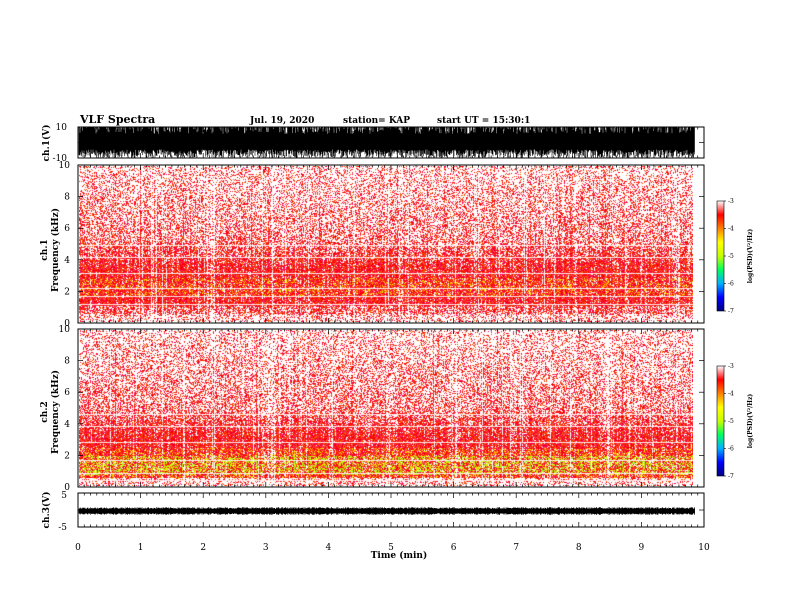 Image resolution: width=792 pixels, height=612 pixels. Describe the element at coordinates (731, 229) in the screenshot. I see `ch1-colorbar-tick-label: -4` at that location.